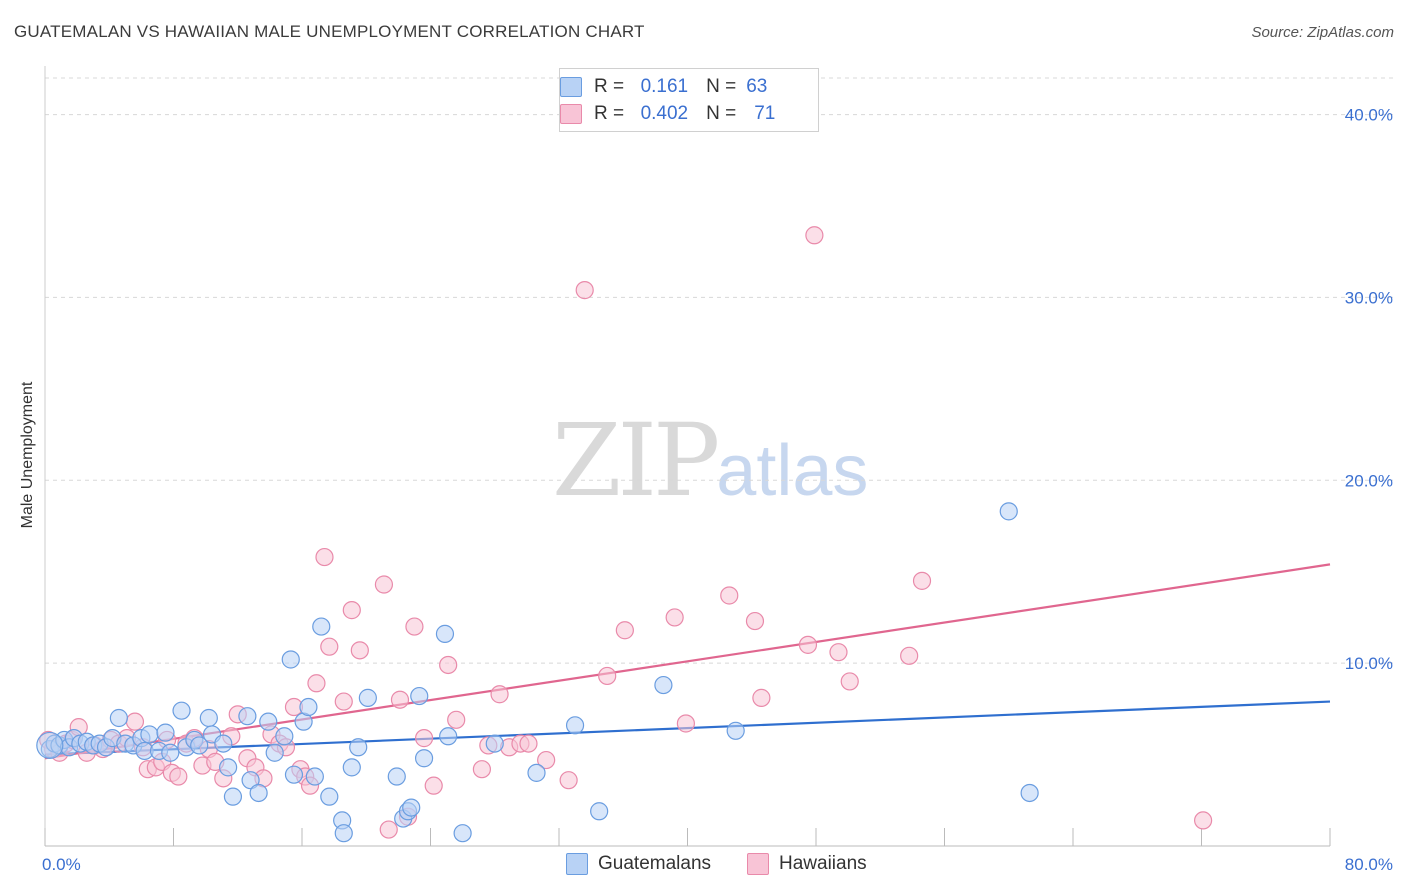  I want to click on legend-row-hawaiians: R = 0.402 N = 71, so click(668, 114).